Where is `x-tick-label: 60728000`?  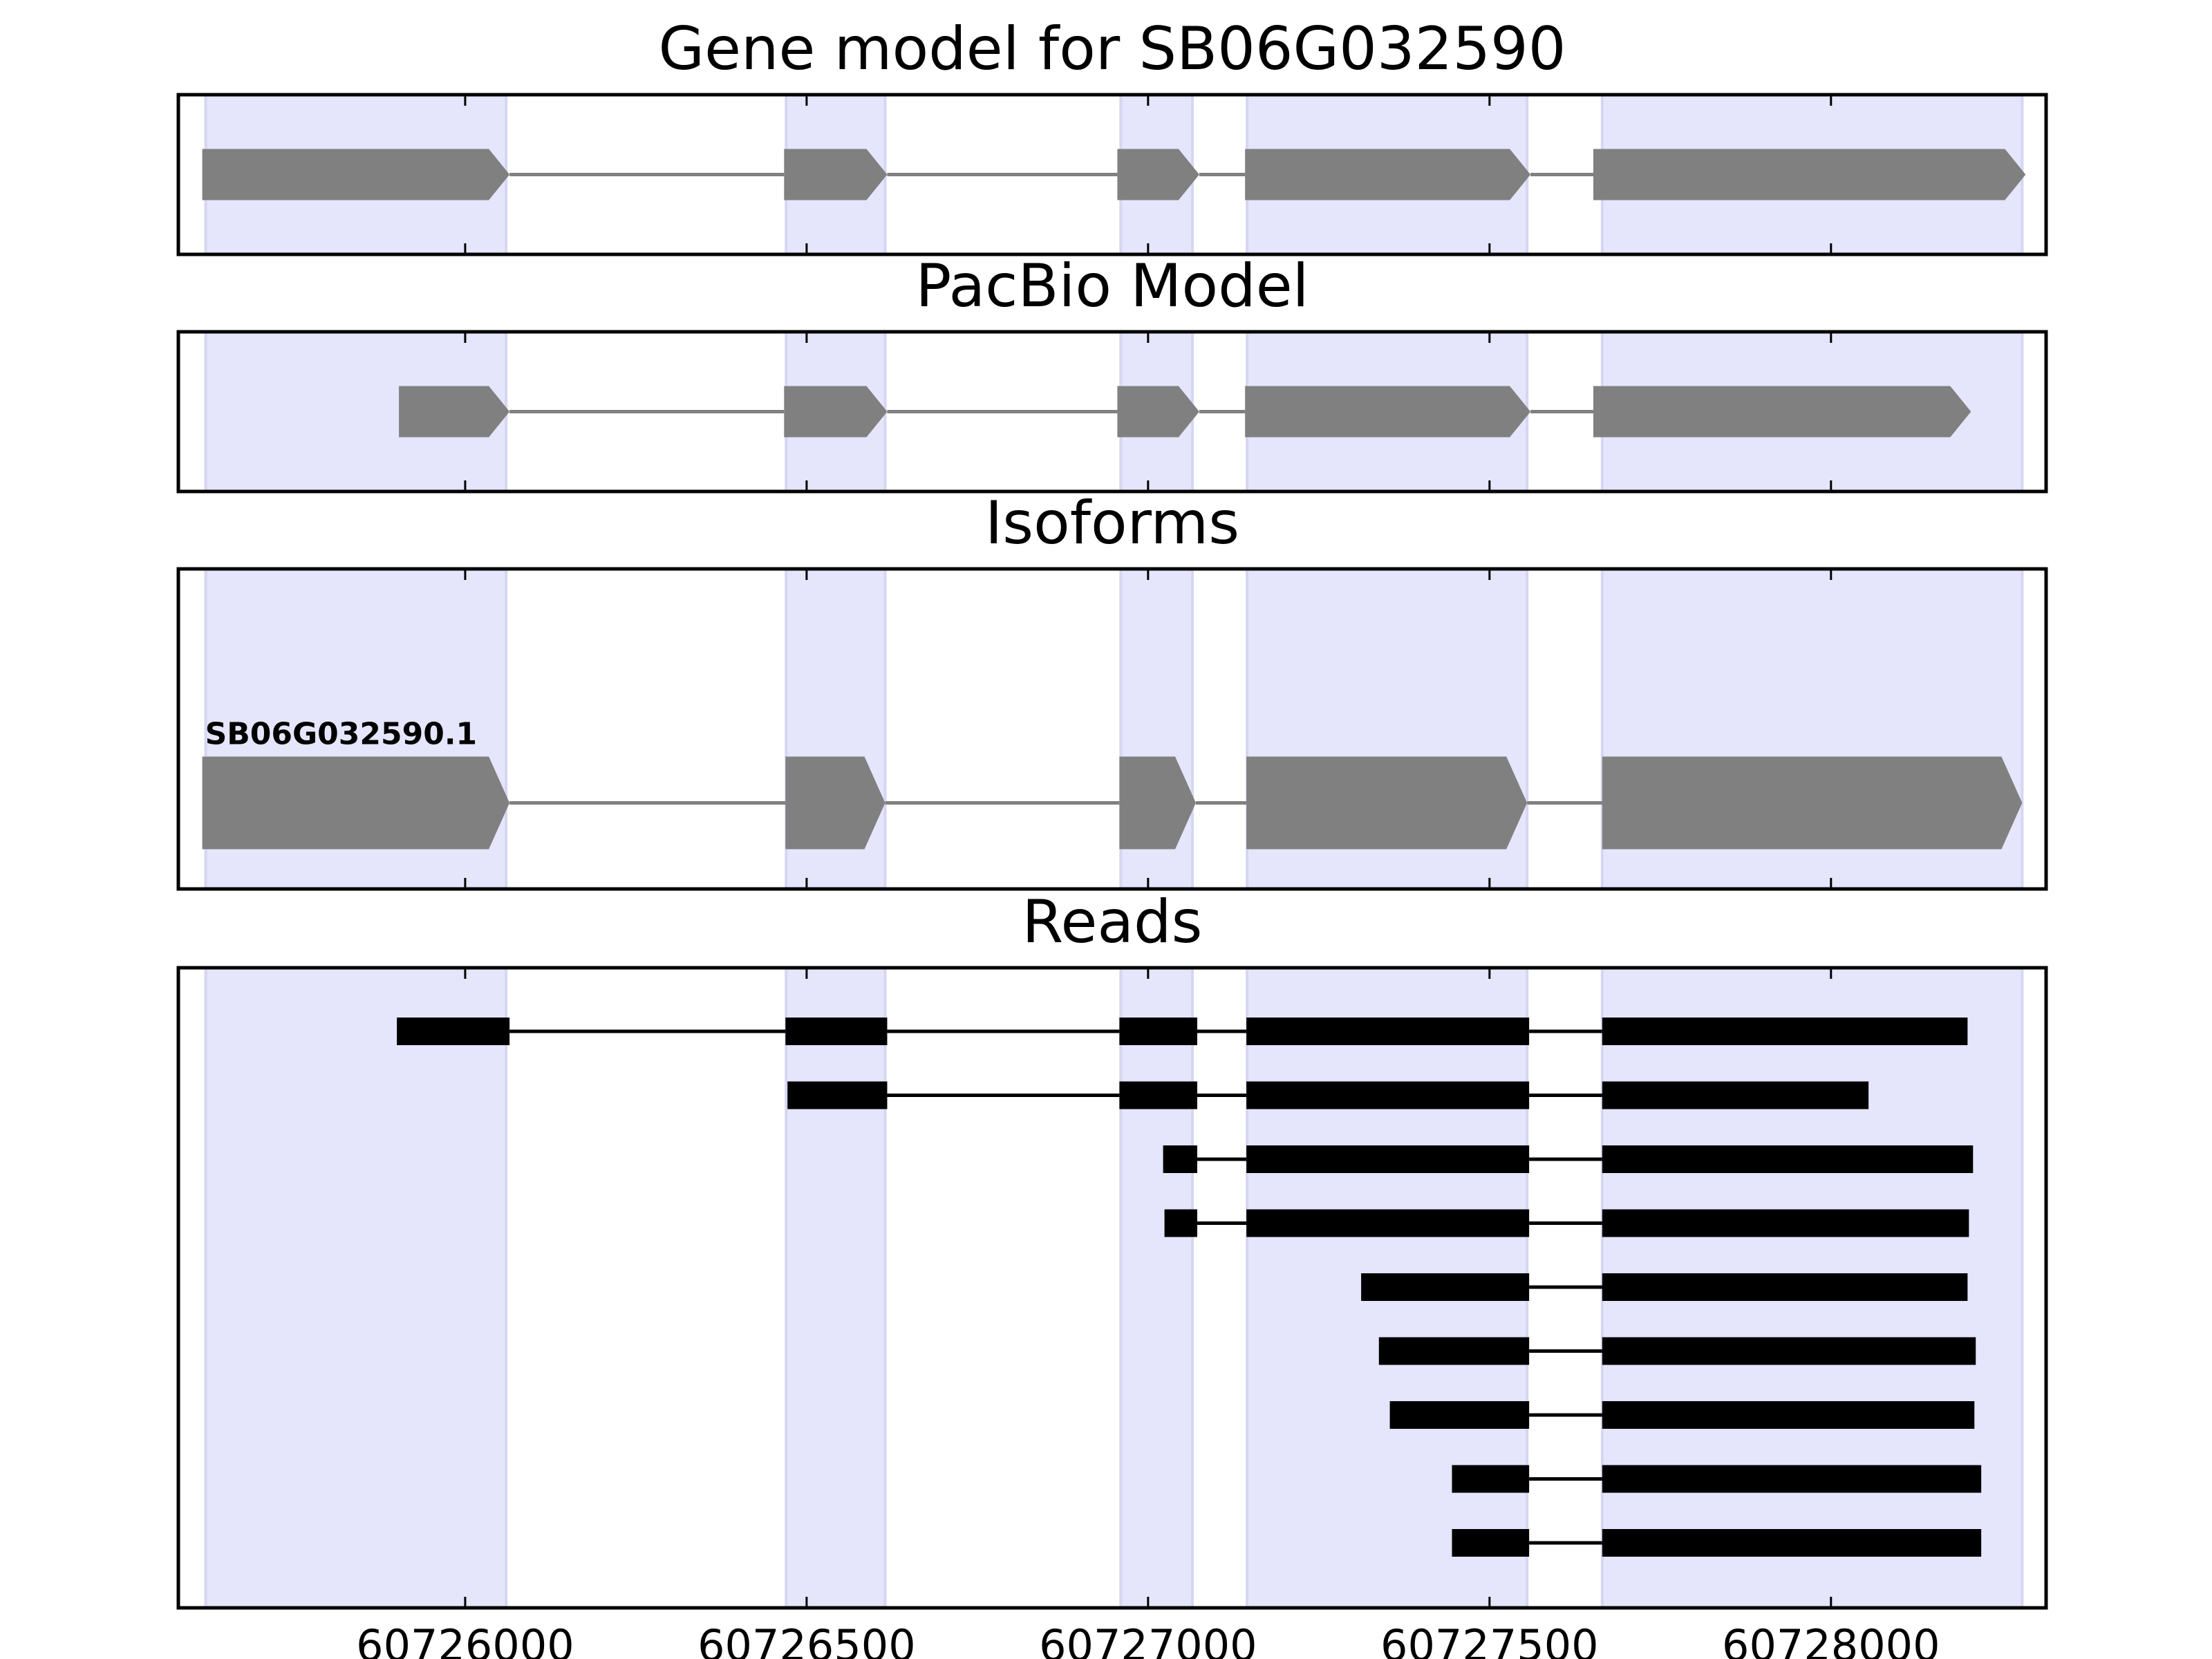 x-tick-label: 60728000 is located at coordinates (1831, 1639).